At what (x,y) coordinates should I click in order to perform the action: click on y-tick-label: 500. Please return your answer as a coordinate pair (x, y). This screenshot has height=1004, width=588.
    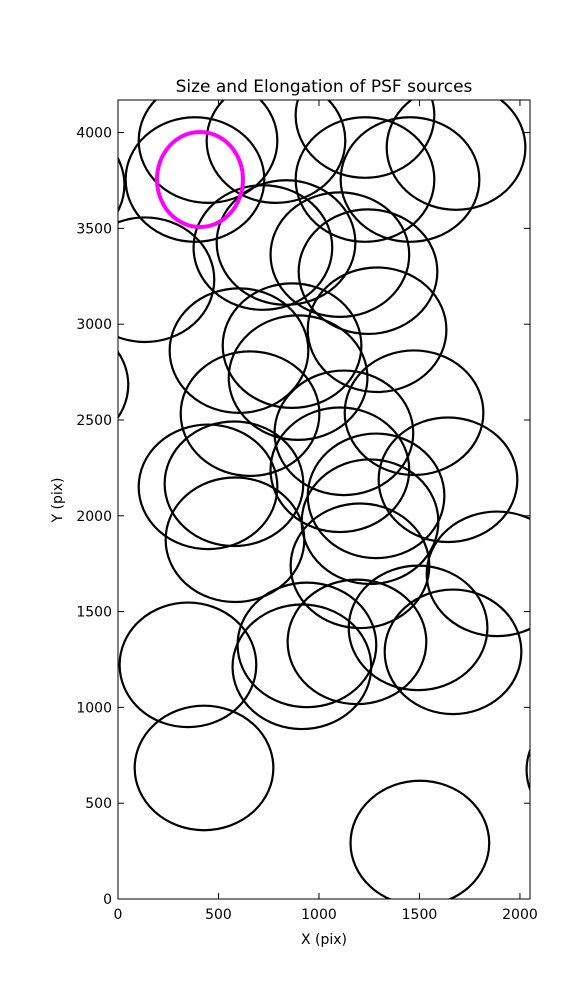
    Looking at the image, I should click on (98, 804).